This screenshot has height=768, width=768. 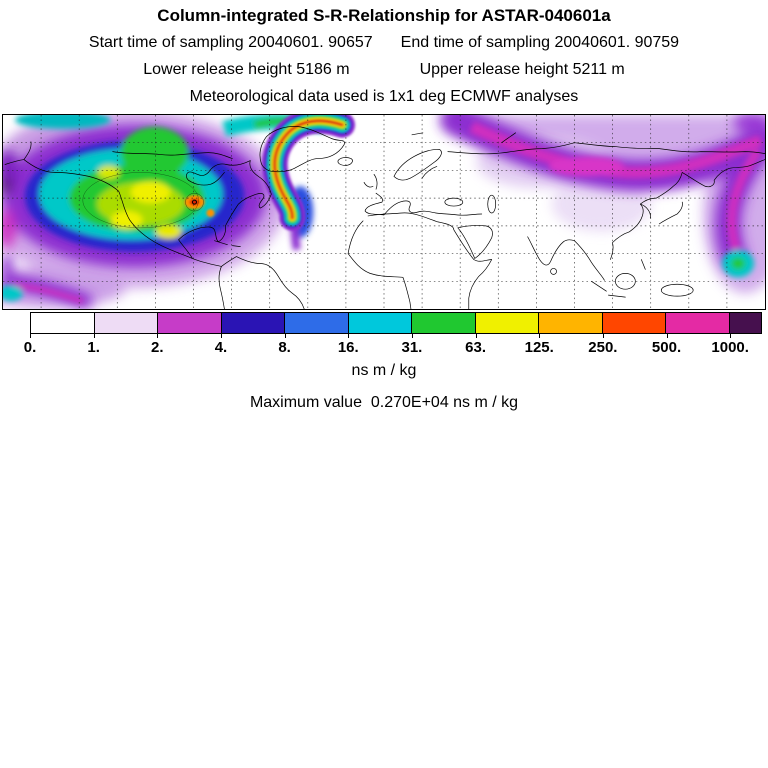 I want to click on colorbar, so click(x=396, y=323).